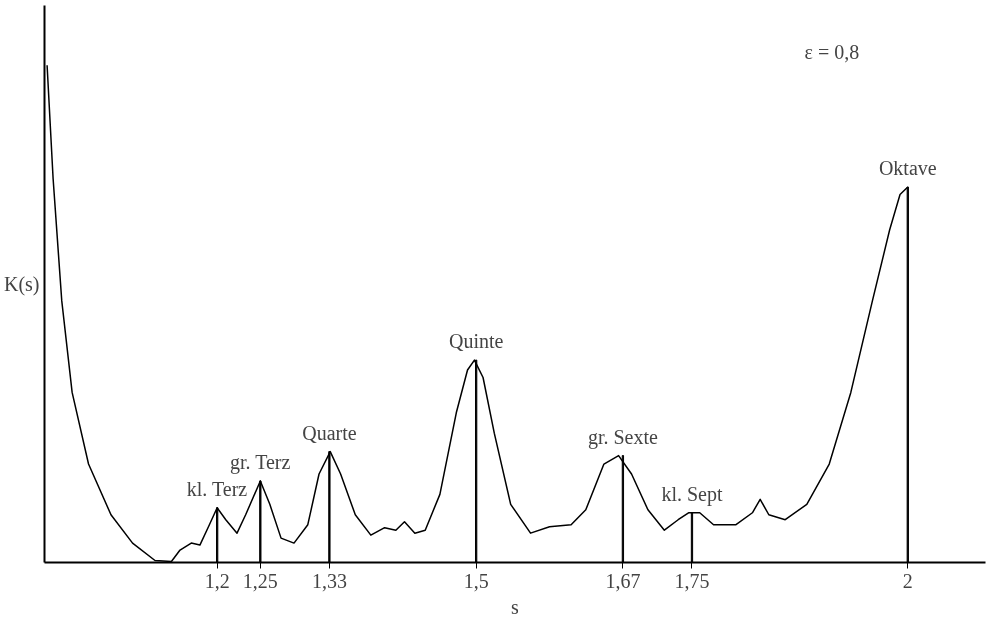 This screenshot has width=1001, height=630. Describe the element at coordinates (260, 462) in the screenshot. I see `annotation: gr. Terz` at that location.